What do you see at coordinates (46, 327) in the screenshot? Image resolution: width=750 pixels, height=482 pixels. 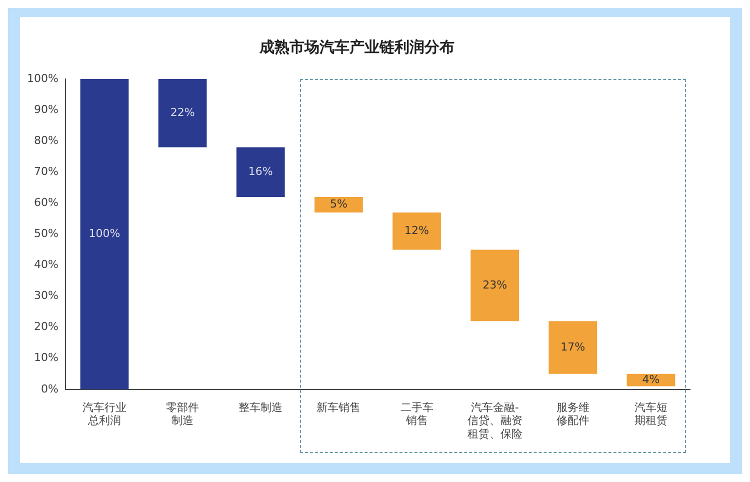 I see `y-tick-label: 20%` at bounding box center [46, 327].